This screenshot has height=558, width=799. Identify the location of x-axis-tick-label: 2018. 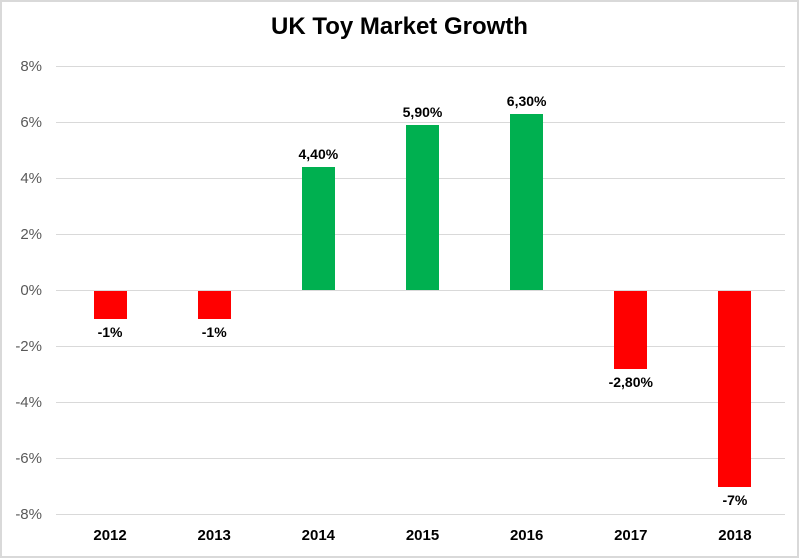
(735, 535).